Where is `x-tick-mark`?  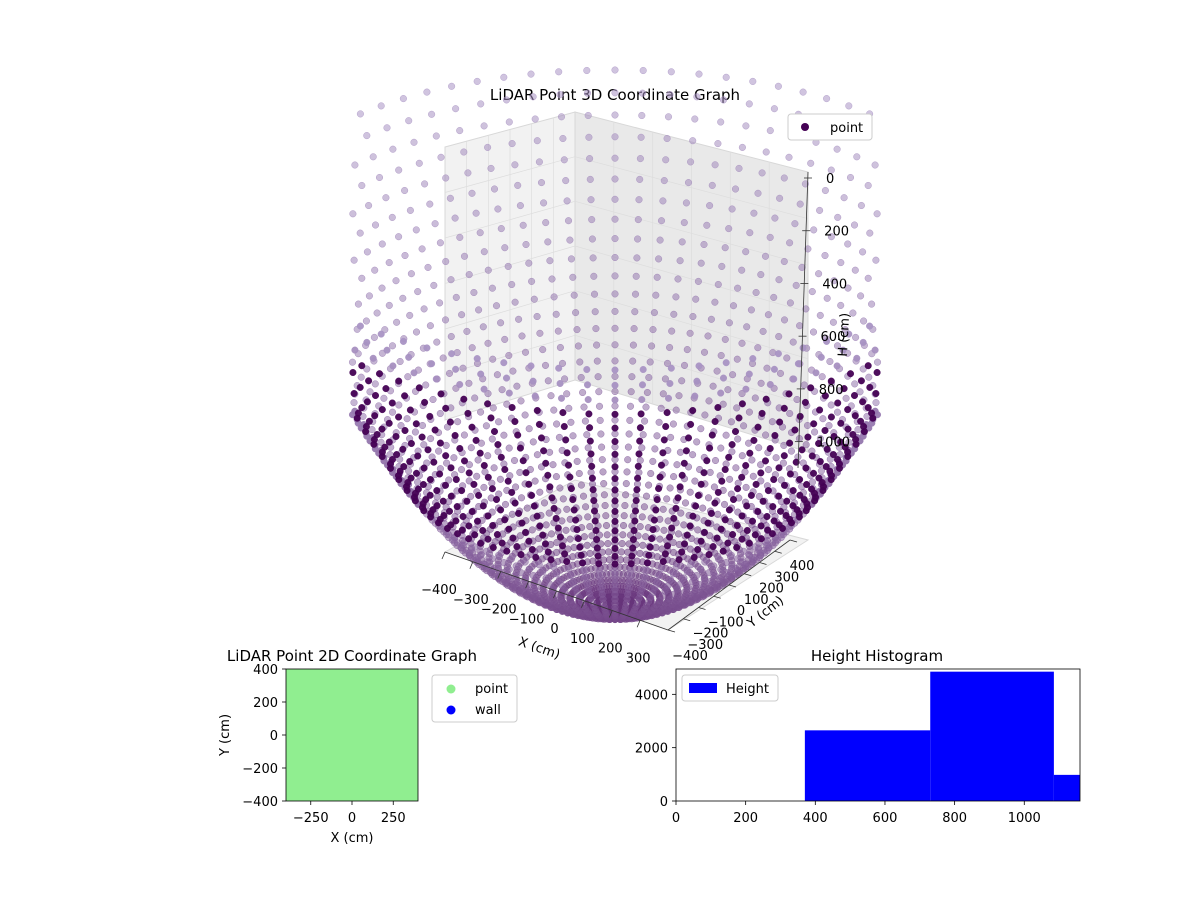 x-tick-mark is located at coordinates (583, 604).